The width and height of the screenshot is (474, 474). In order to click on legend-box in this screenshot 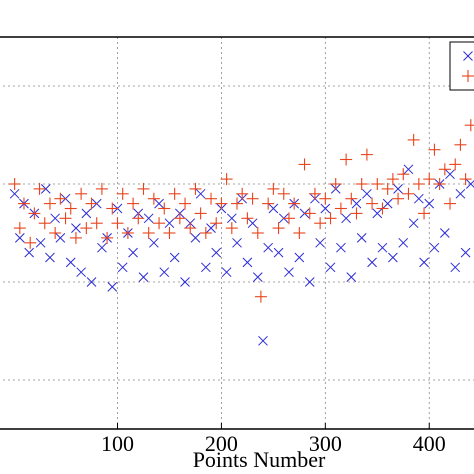, I will do `click(461, 66)`.